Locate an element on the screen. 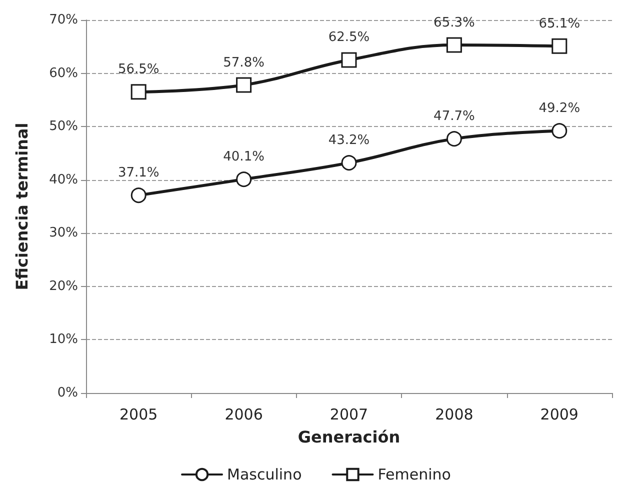  y-tick-label: 70% is located at coordinates (63, 20).